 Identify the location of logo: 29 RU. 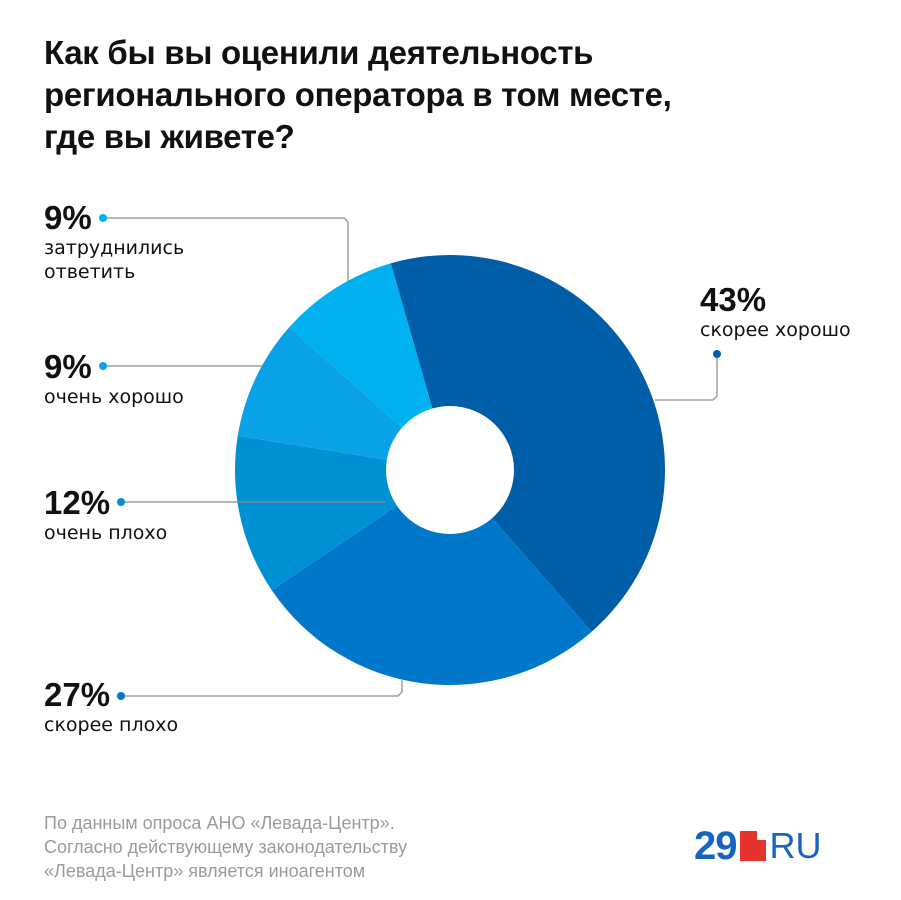
(758, 846).